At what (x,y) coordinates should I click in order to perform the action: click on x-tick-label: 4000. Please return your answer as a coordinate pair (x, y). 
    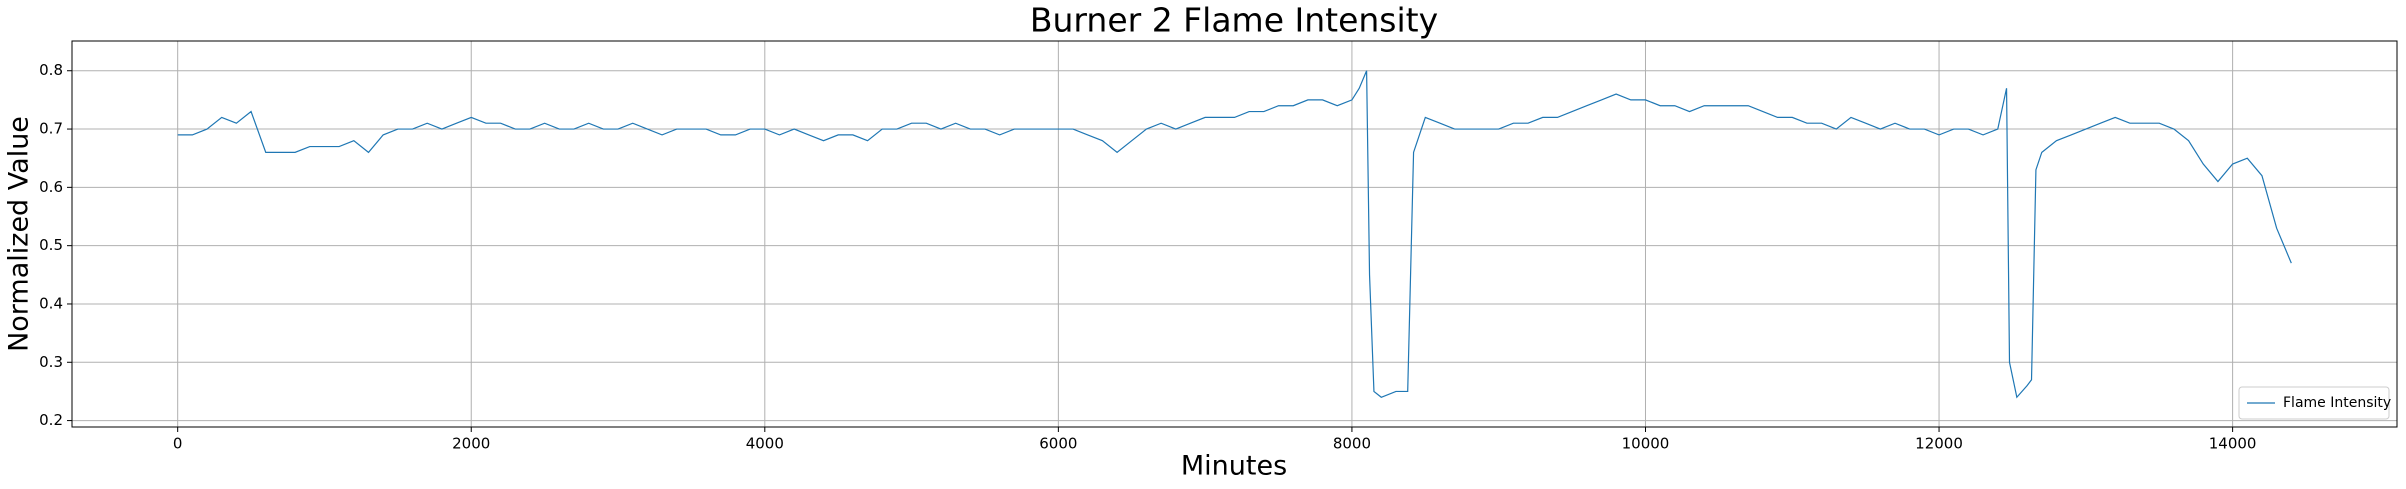
    Looking at the image, I should click on (765, 444).